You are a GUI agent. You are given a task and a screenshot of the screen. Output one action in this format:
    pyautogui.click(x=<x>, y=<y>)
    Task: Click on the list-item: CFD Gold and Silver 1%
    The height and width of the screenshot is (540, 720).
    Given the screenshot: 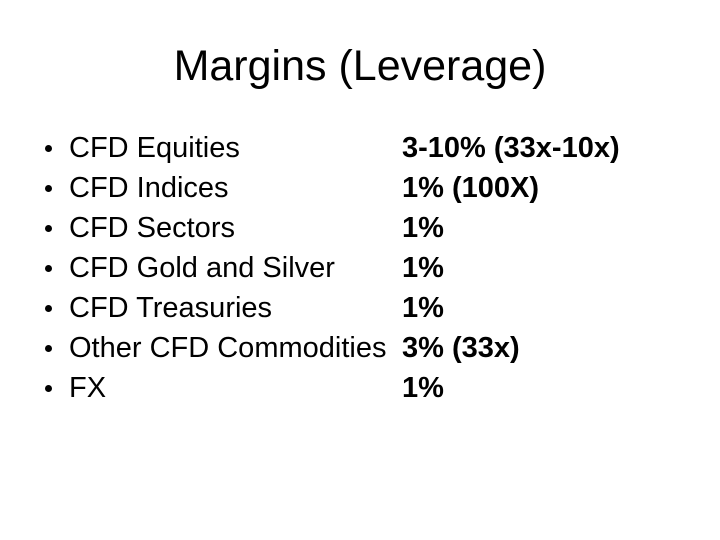 What is the action you would take?
    pyautogui.click(x=360, y=268)
    